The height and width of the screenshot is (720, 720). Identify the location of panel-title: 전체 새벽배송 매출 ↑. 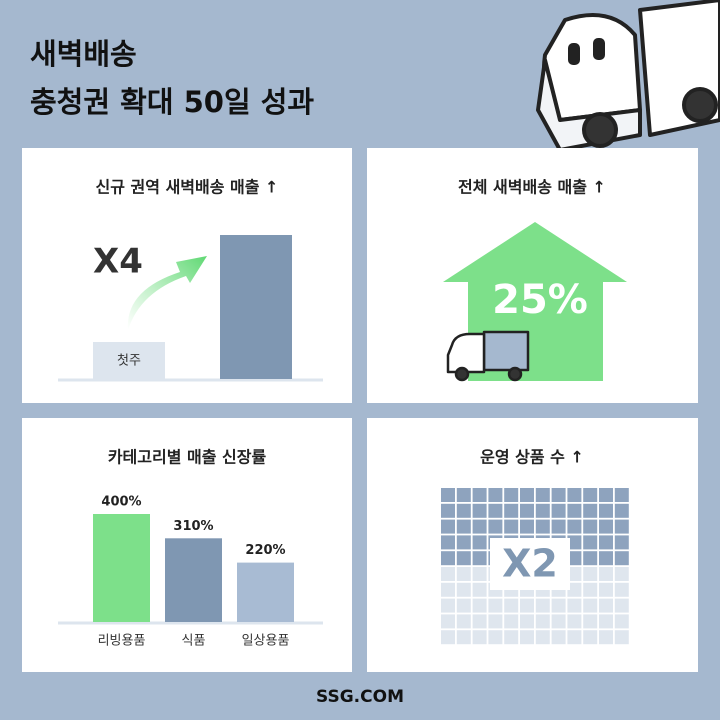
(532, 187).